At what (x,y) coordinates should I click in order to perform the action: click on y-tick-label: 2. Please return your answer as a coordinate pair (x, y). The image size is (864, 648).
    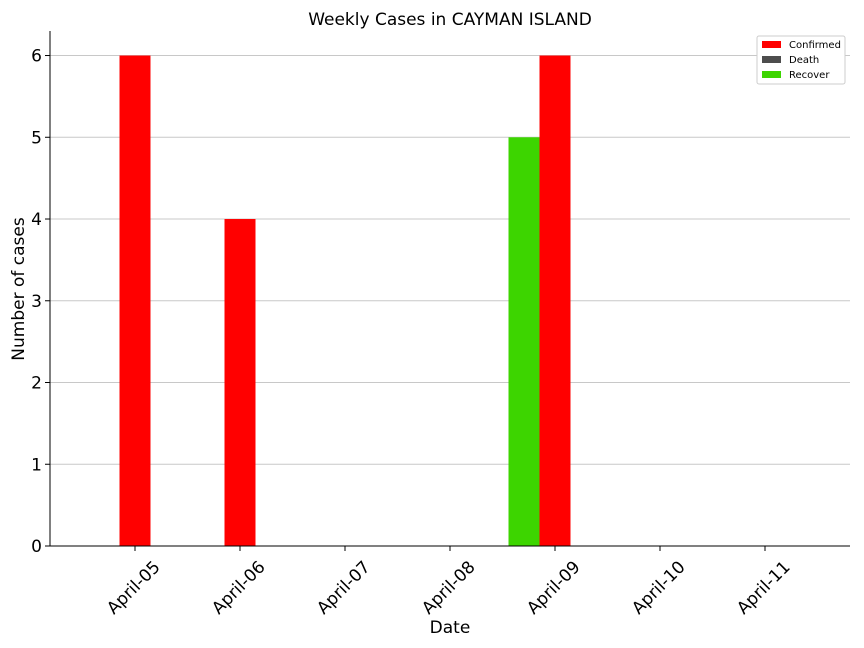
    Looking at the image, I should click on (36, 384).